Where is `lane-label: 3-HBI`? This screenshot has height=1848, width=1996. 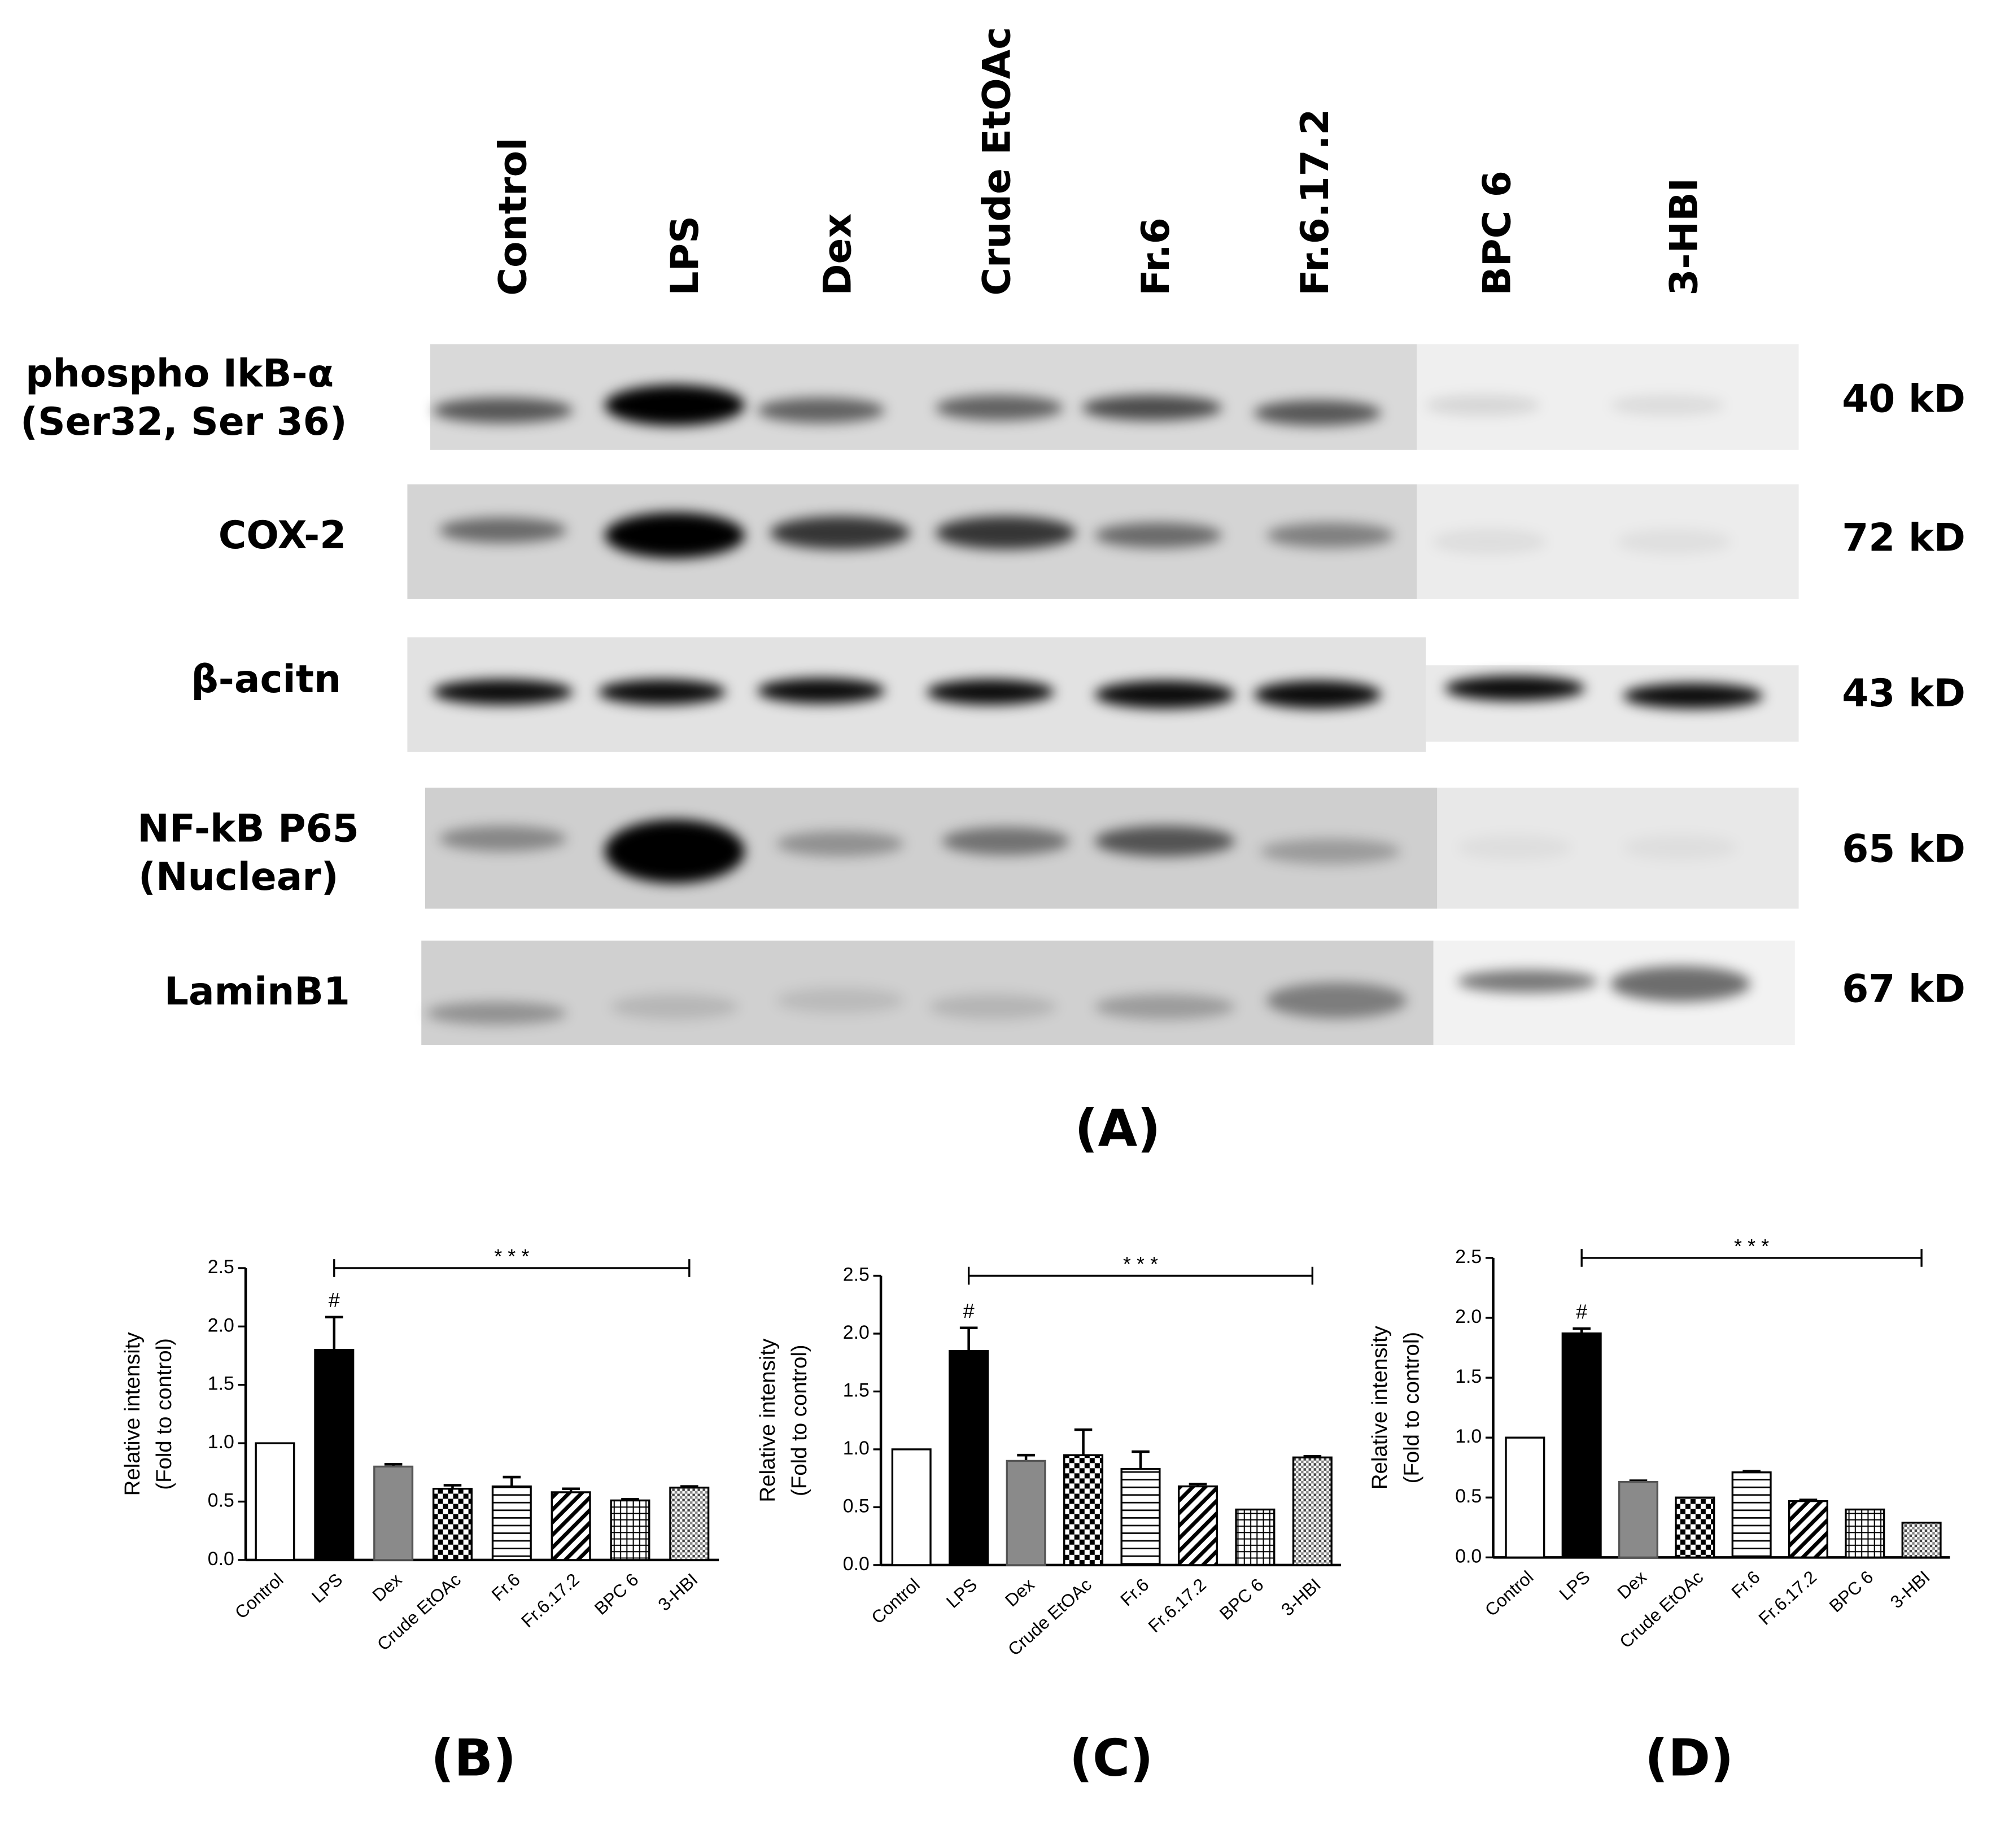
lane-label: 3-HBI is located at coordinates (1684, 237).